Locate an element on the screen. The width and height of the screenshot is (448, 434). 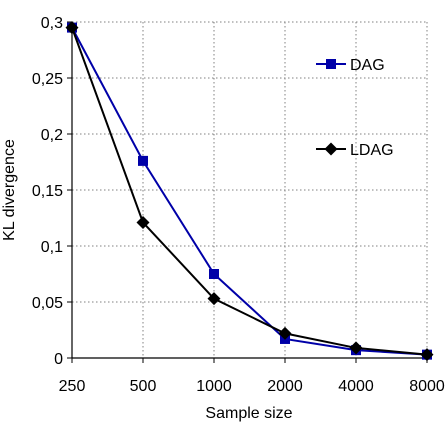
legend-label: DAG is located at coordinates (367, 65).